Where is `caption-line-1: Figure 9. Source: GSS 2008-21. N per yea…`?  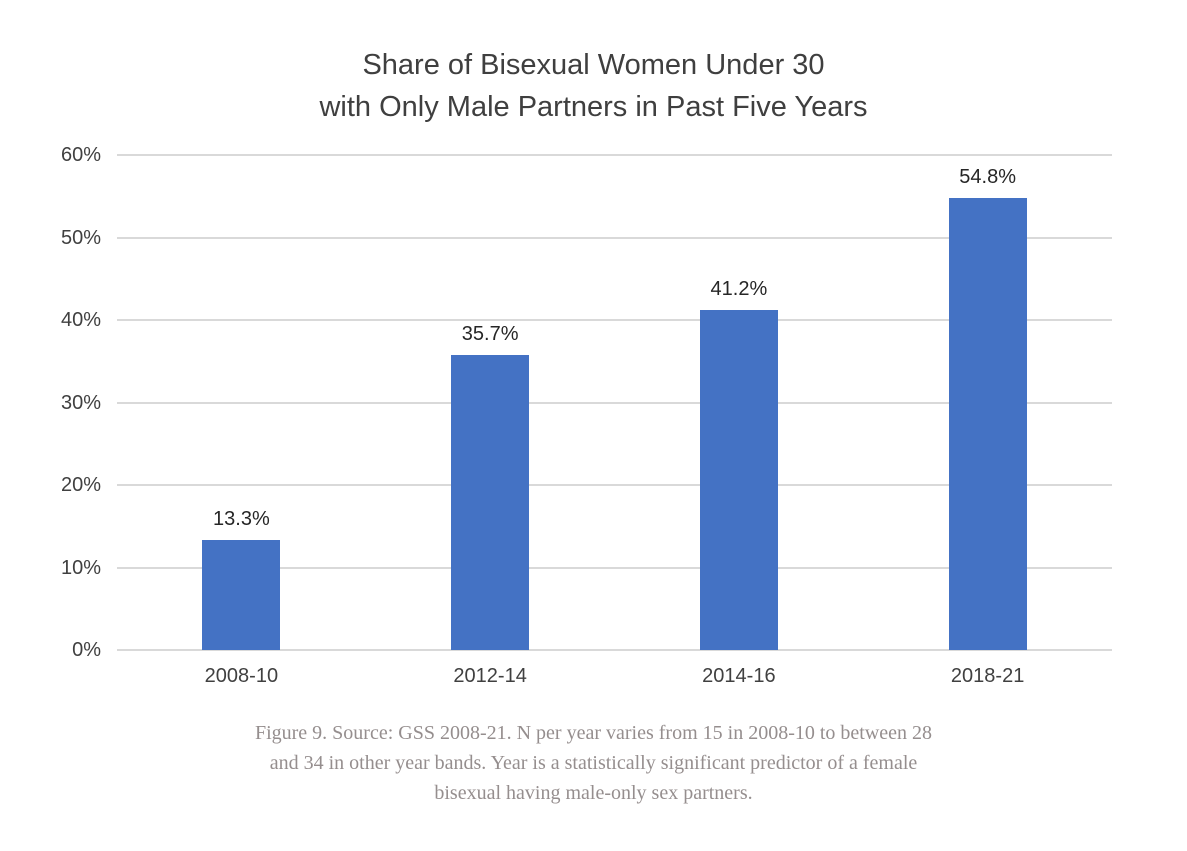
caption-line-1: Figure 9. Source: GSS 2008-21. N per yea… is located at coordinates (593, 733).